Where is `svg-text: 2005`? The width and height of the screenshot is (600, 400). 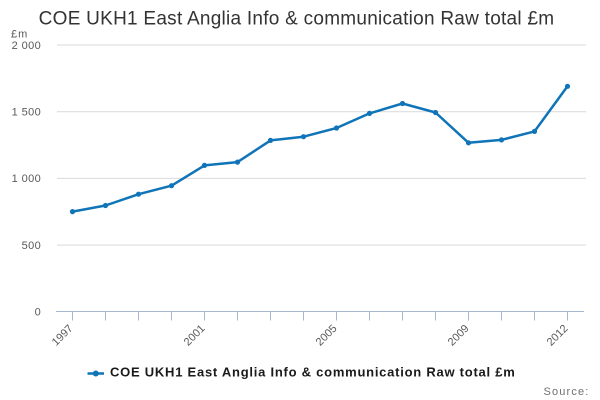
svg-text: 2005 is located at coordinates (327, 336).